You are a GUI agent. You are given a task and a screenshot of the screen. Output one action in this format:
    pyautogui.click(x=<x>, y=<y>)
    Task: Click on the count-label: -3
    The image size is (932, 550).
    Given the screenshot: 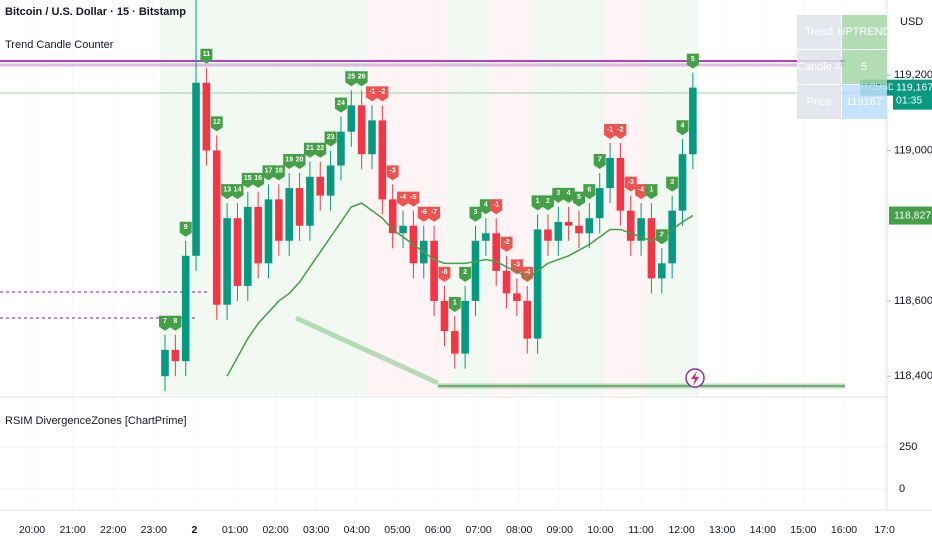 What is the action you would take?
    pyautogui.click(x=393, y=171)
    